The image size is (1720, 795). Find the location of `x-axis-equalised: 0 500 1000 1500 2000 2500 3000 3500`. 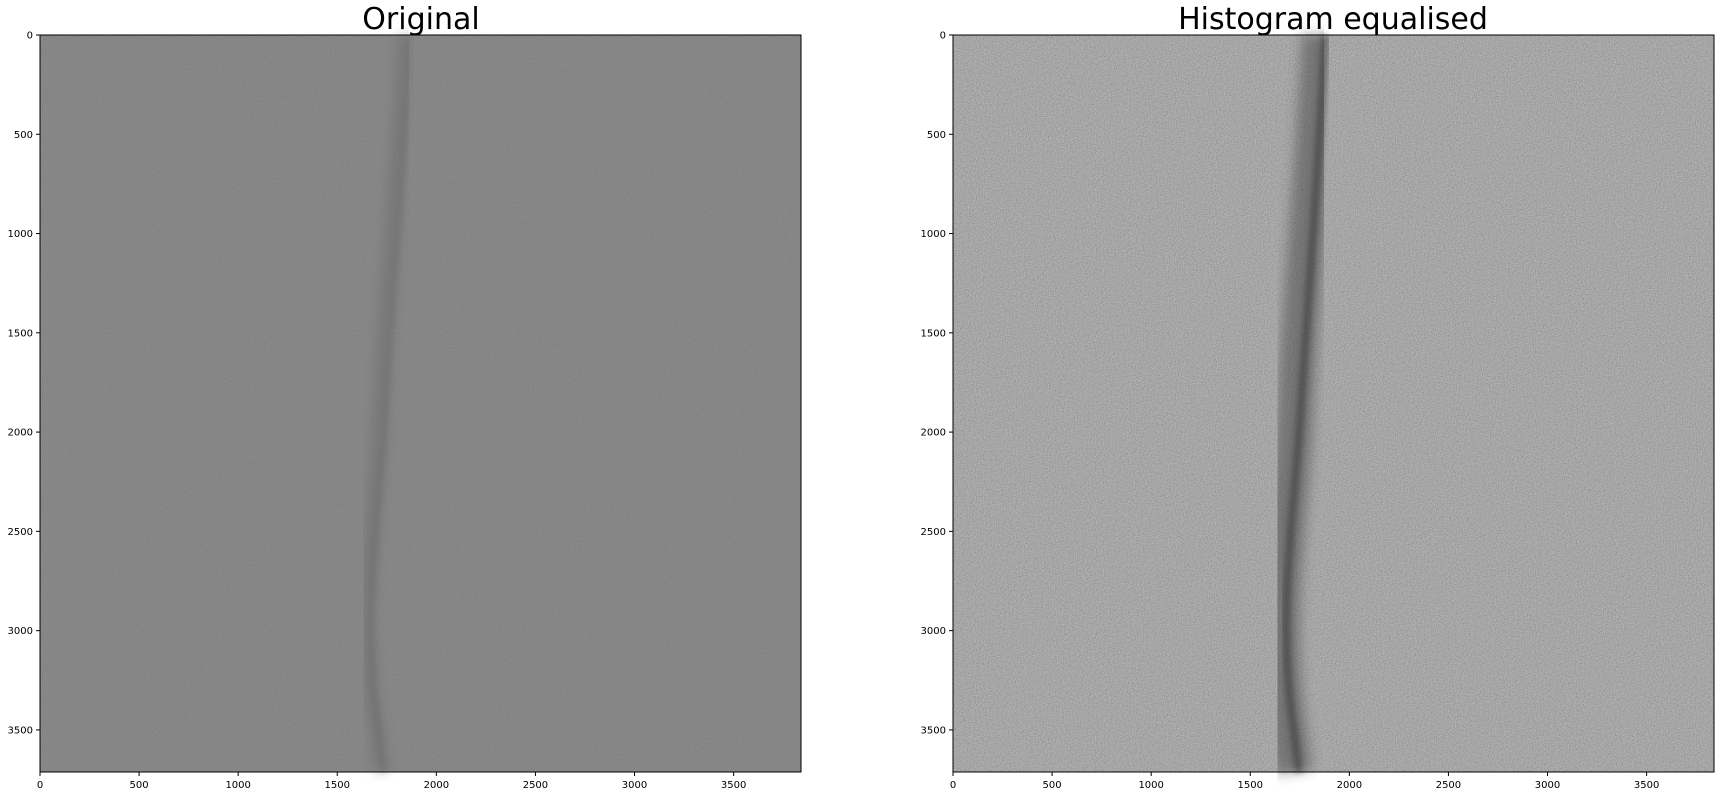

x-axis-equalised: 0 500 1000 1500 2000 2500 3000 3500 is located at coordinates (1304, 781).